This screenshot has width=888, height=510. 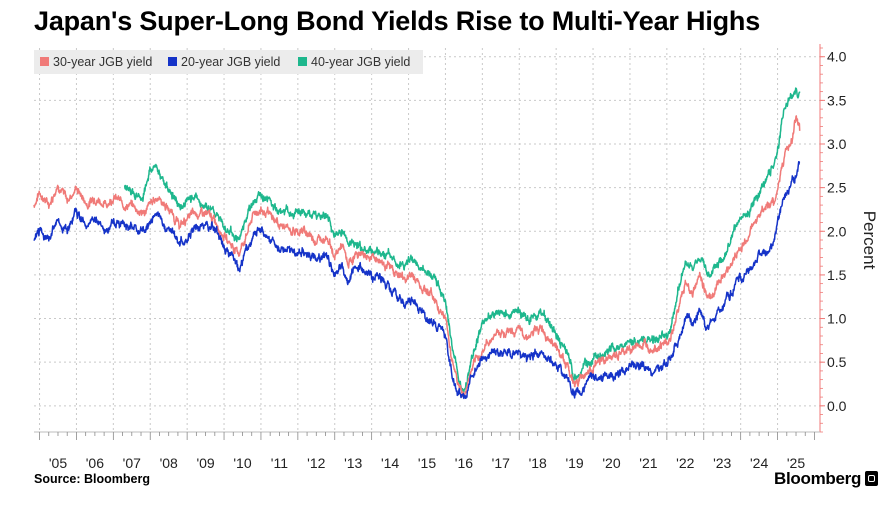 I want to click on x-tick-label: '16, so click(x=464, y=463).